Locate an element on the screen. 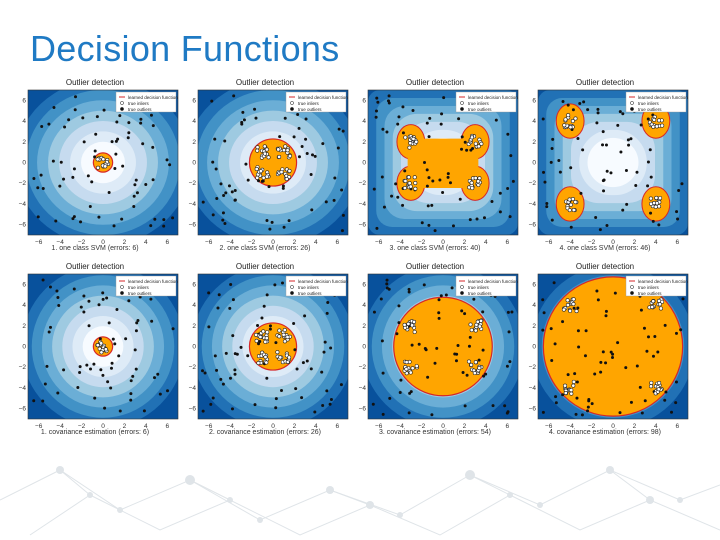 Image resolution: width=720 pixels, height=540 pixels. plot-caption: 3. covariance estimation (errors: 54) is located at coordinates (435, 432).